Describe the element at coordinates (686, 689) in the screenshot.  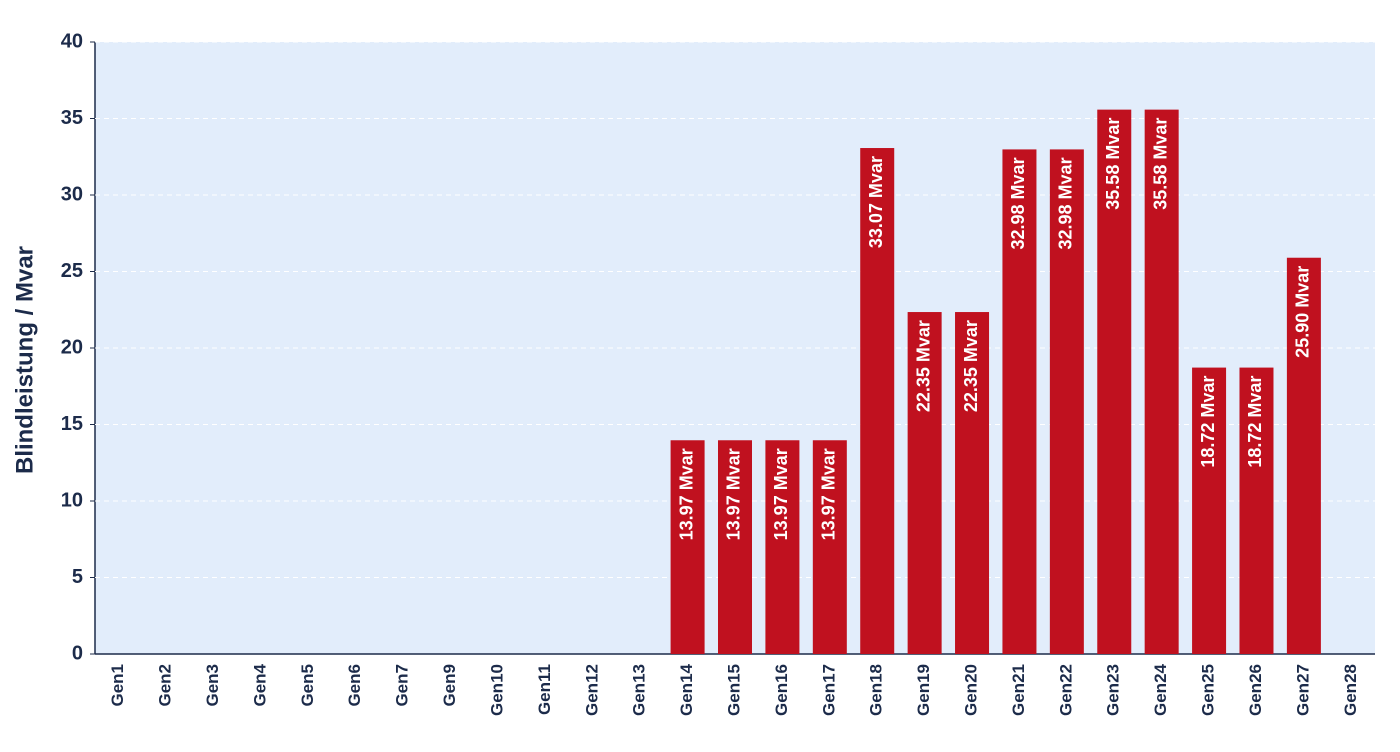
I see `x-tick-label: Gen14` at that location.